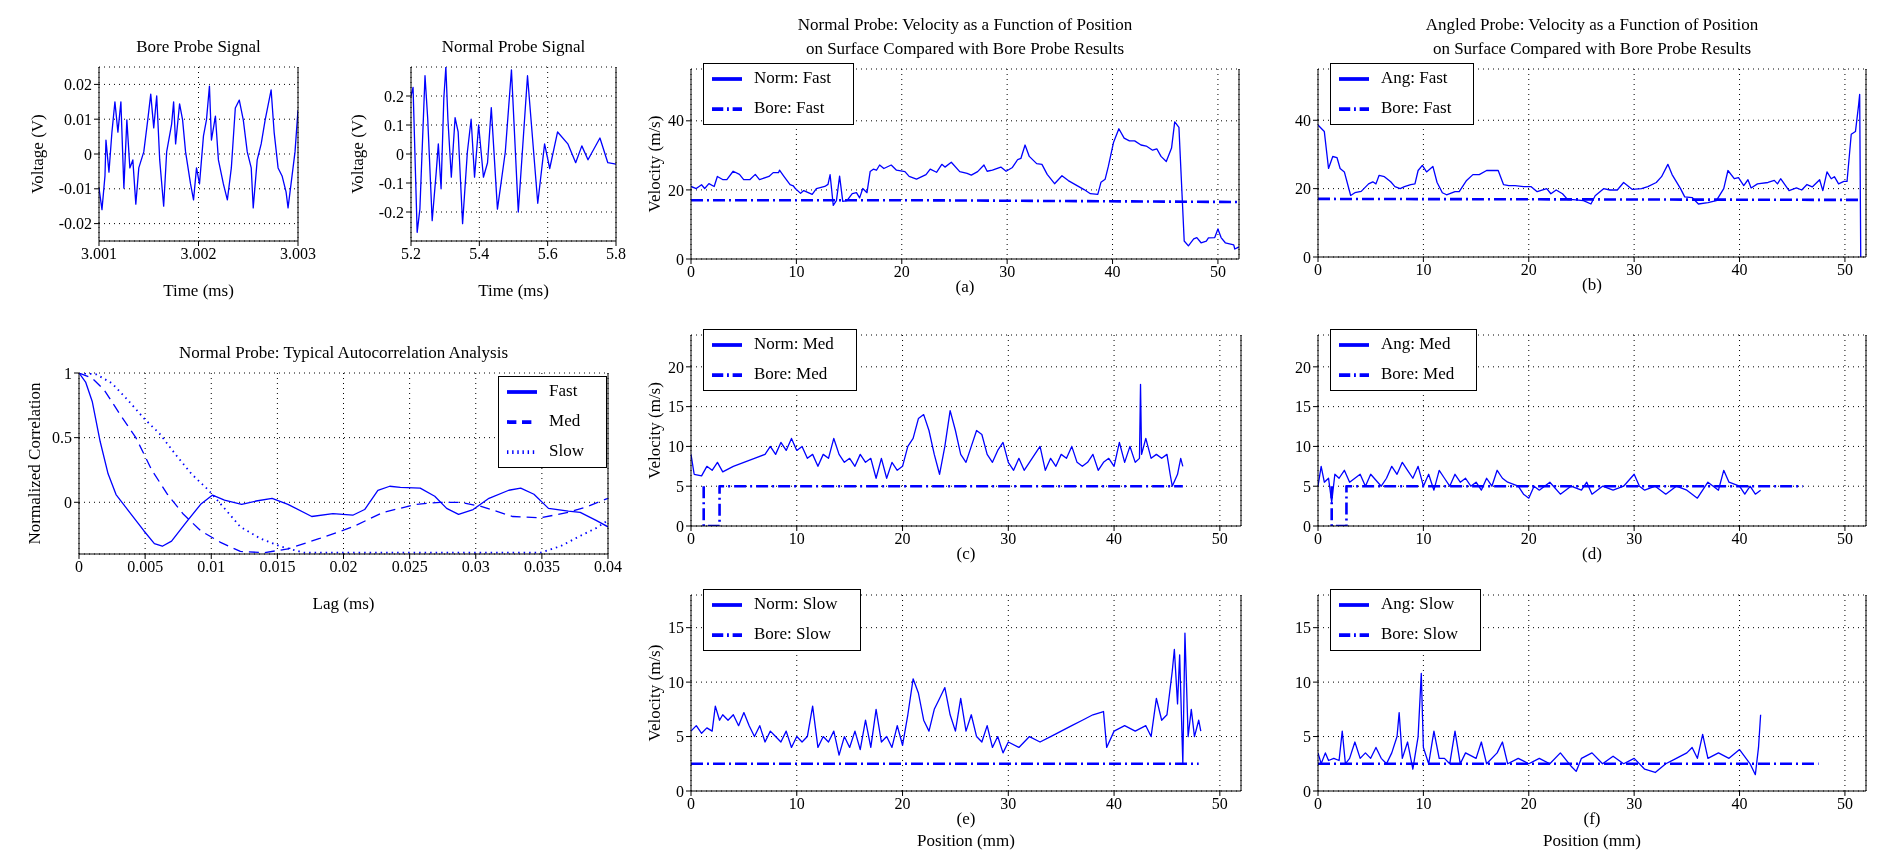  I want to click on text: (b), so click(1592, 284).